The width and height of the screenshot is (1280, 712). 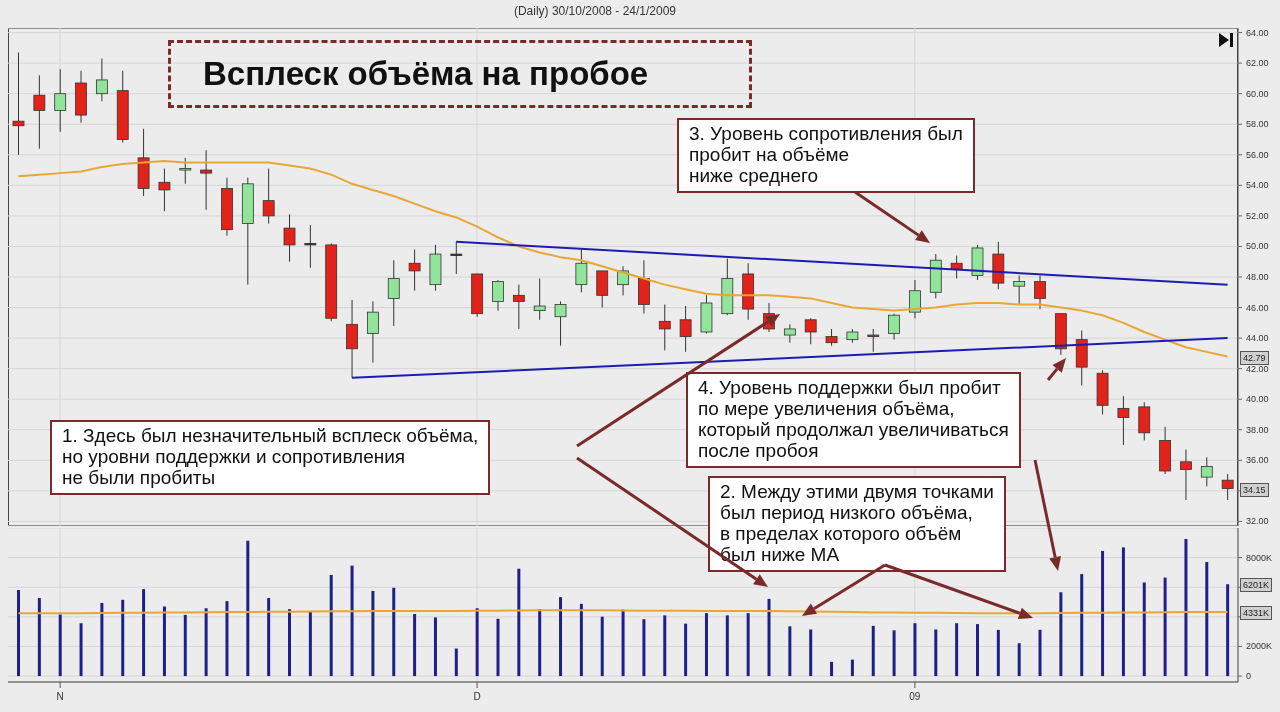 I want to click on y-tick-label: 2000K, so click(x=1259, y=646).